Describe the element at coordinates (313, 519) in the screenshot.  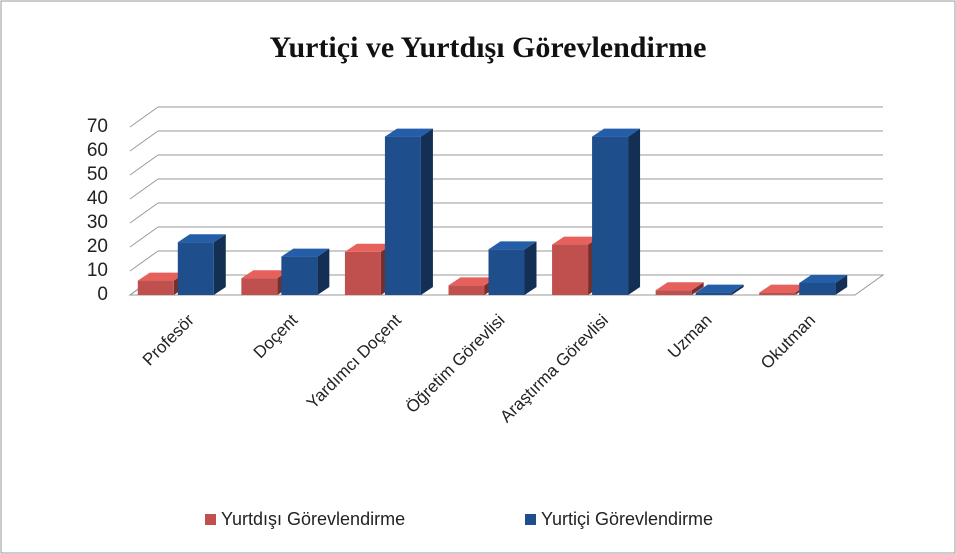
I see `legend-label: Yurtdışı Görevlendirme` at that location.